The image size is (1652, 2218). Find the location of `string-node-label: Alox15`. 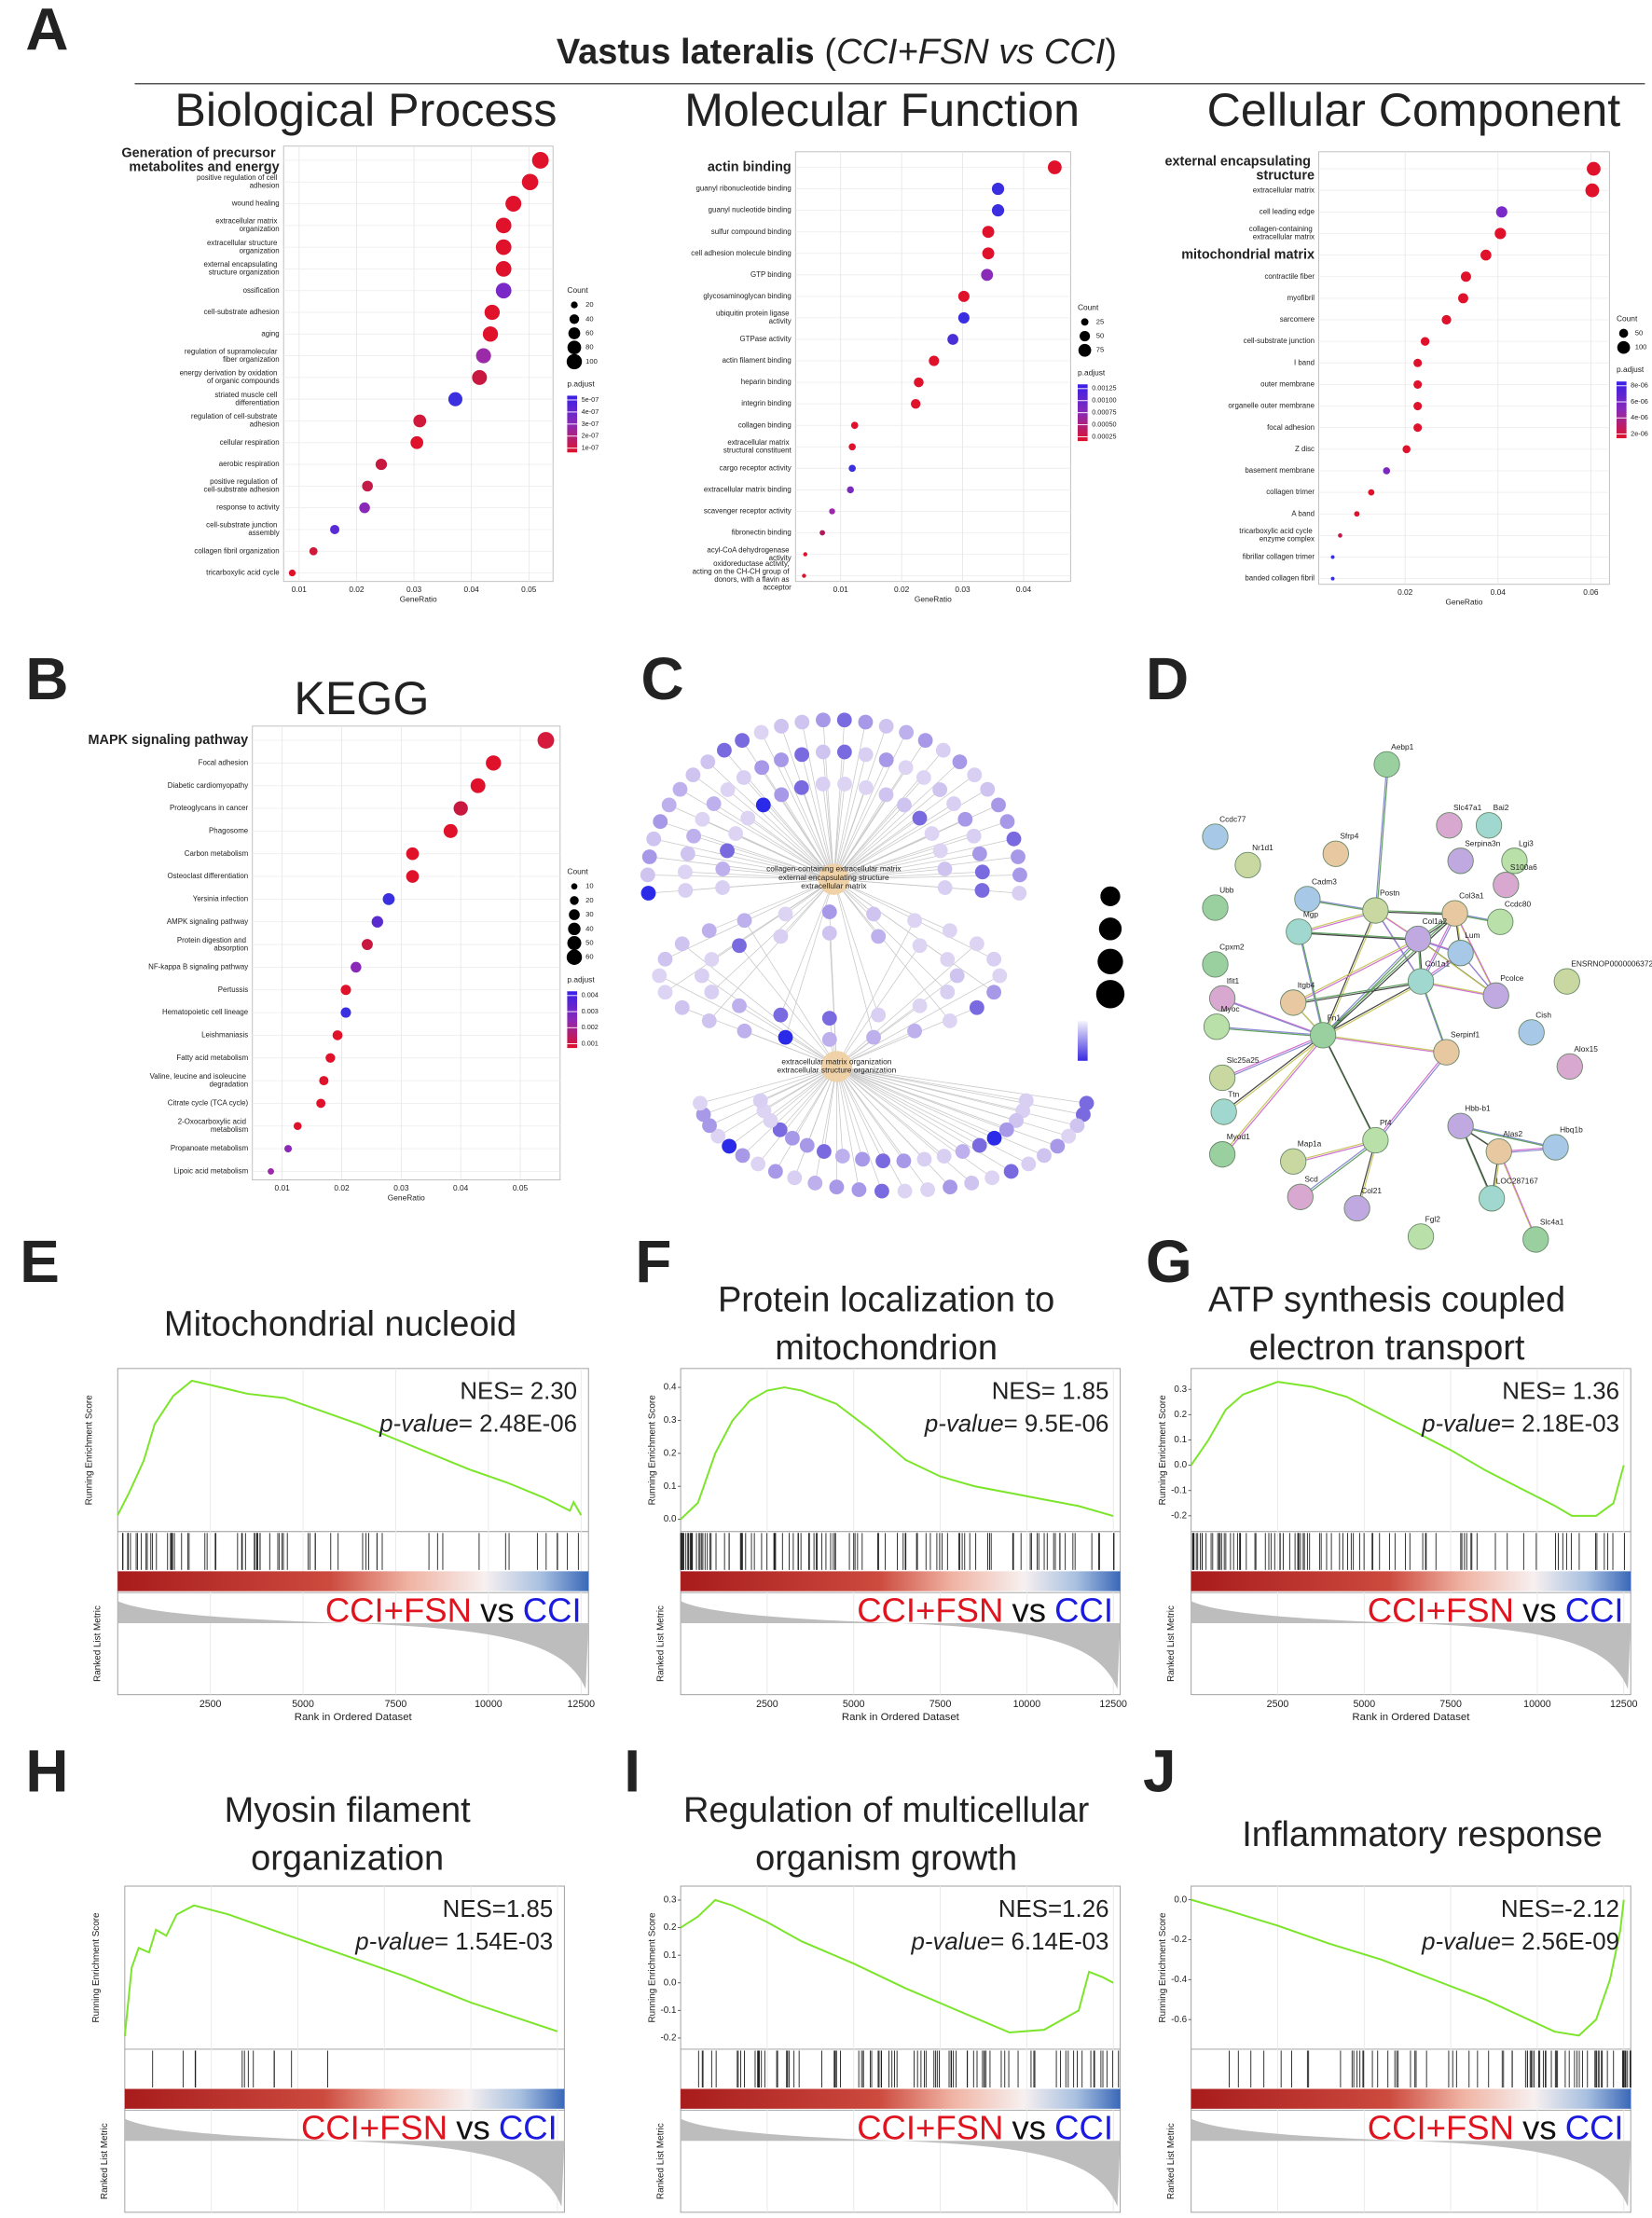

string-node-label: Alox15 is located at coordinates (1586, 1049).